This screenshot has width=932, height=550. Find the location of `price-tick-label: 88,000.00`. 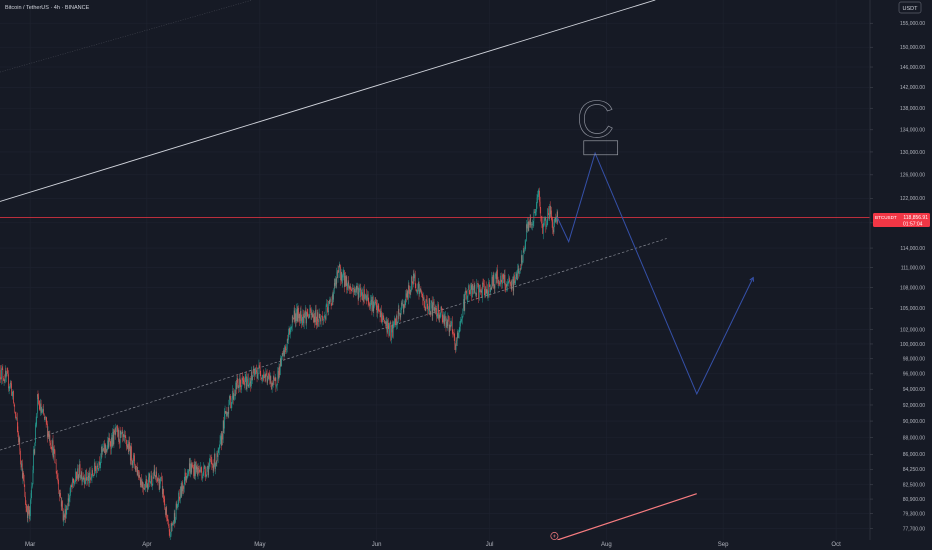

price-tick-label: 88,000.00 is located at coordinates (914, 438).